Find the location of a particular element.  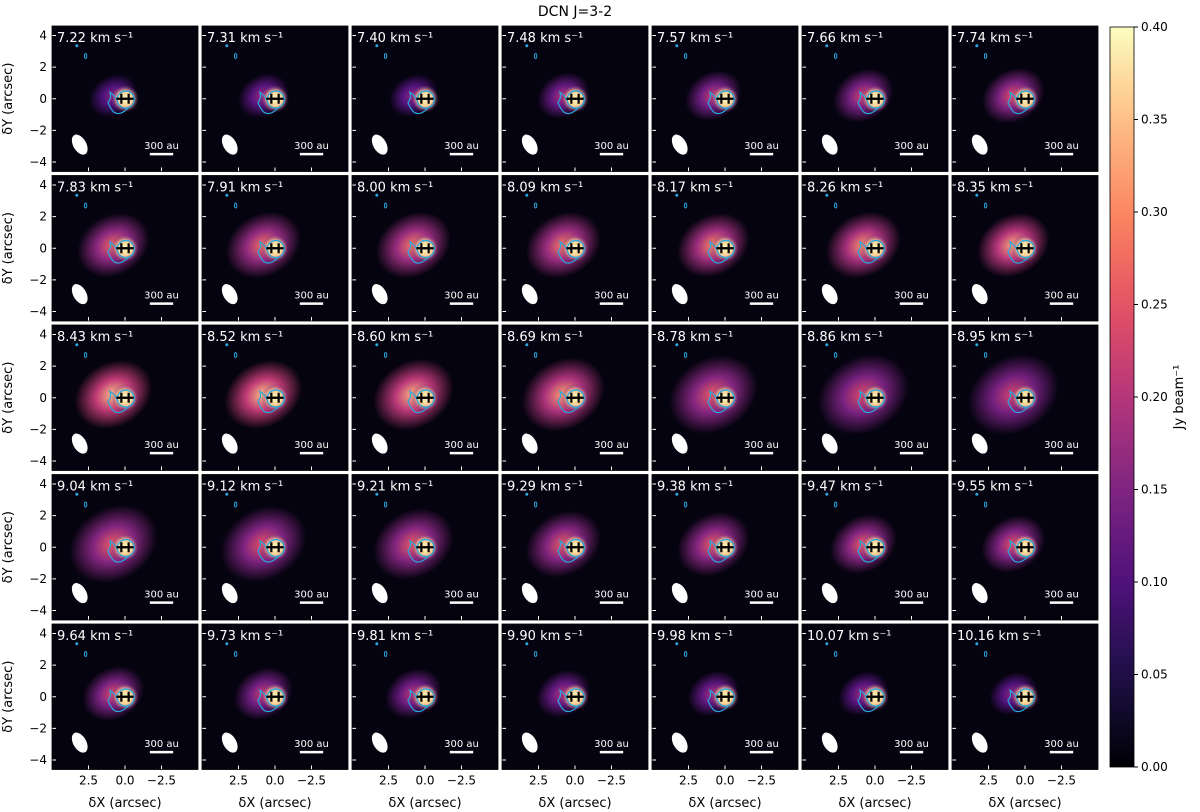

channel-panel: 300 au 9.73 km s⁻¹ is located at coordinates (275, 696).